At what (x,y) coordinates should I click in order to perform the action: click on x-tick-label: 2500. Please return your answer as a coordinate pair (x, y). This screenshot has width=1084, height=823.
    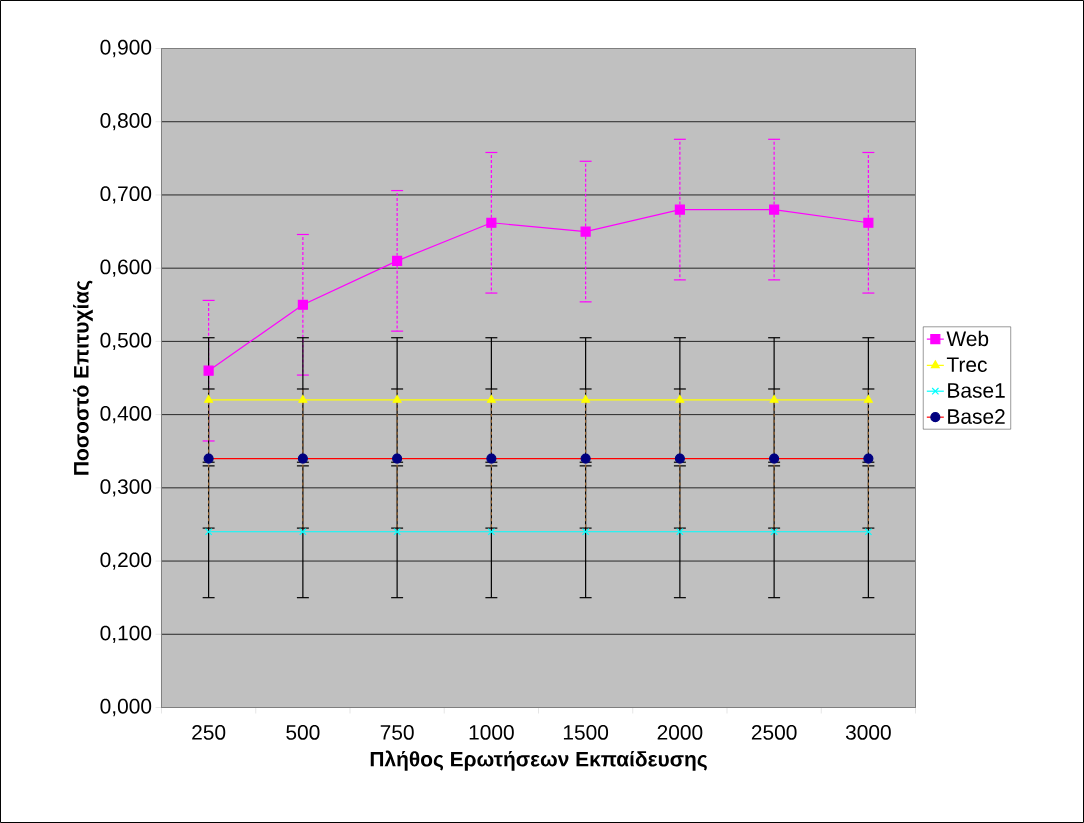
    Looking at the image, I should click on (774, 732).